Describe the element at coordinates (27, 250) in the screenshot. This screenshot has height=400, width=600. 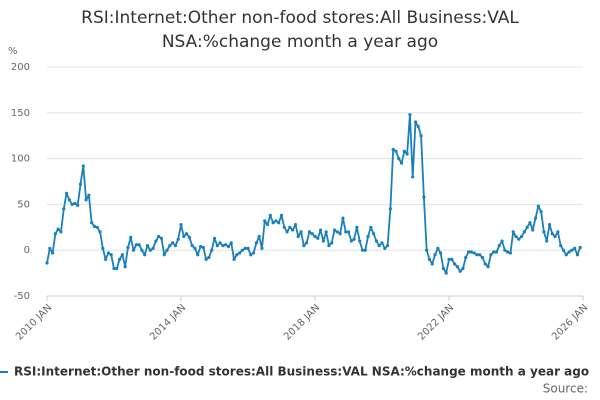
I see `y-tick-label: 0` at that location.